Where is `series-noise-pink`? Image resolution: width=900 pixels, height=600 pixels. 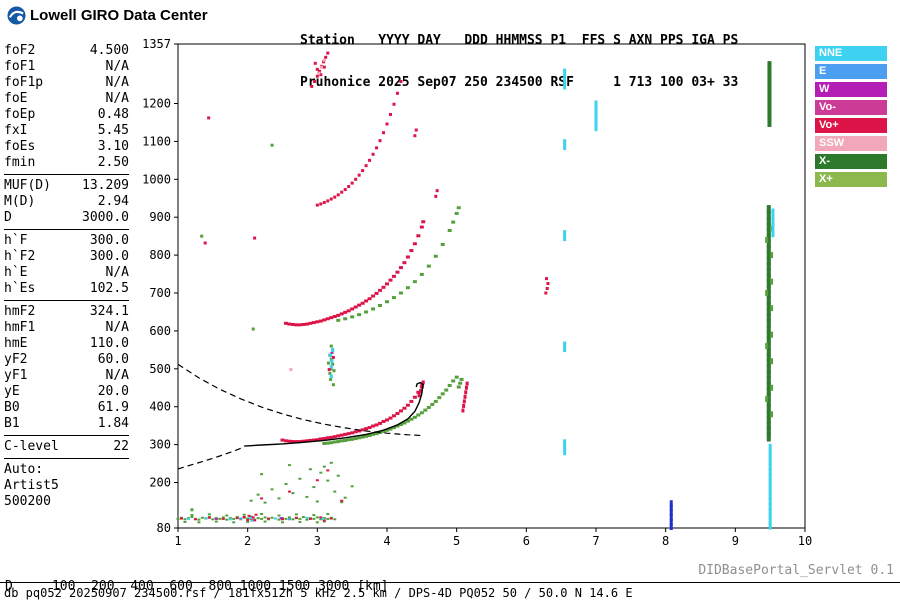 series-noise-pink is located at coordinates (307, 215).